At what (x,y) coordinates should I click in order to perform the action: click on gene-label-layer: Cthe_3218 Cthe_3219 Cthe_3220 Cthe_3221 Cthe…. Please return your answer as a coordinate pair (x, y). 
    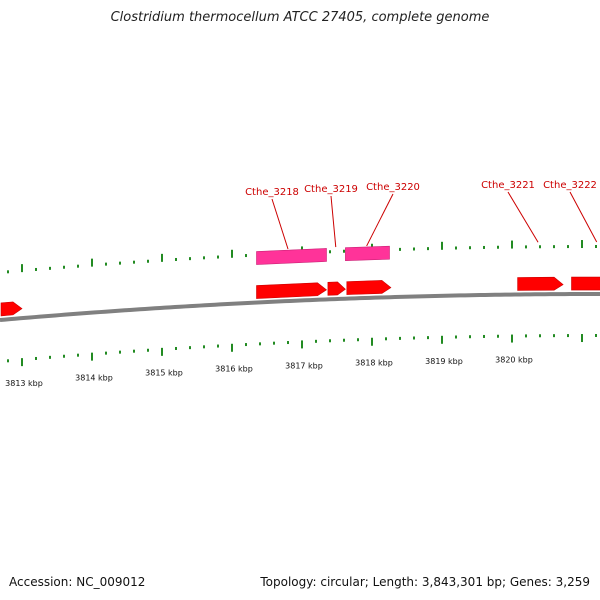
    Looking at the image, I should click on (421, 215).